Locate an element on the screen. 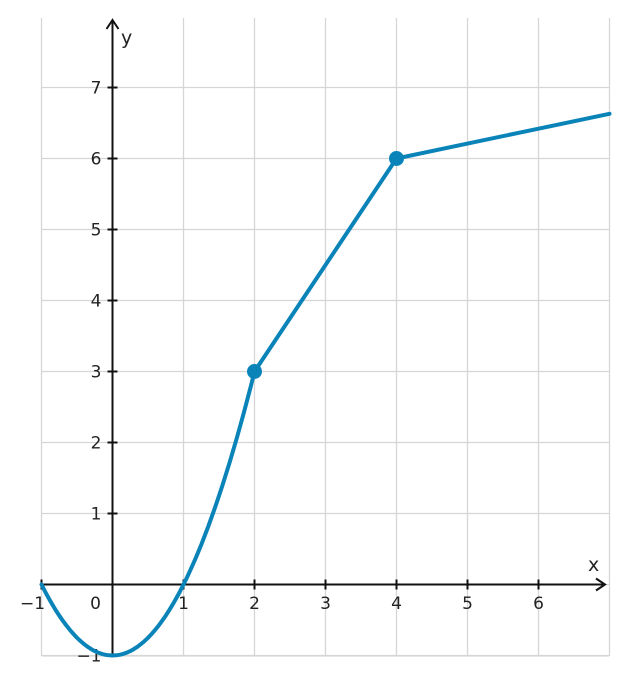 This screenshot has width=627, height=684. y-tick-label: 4 is located at coordinates (96, 302).